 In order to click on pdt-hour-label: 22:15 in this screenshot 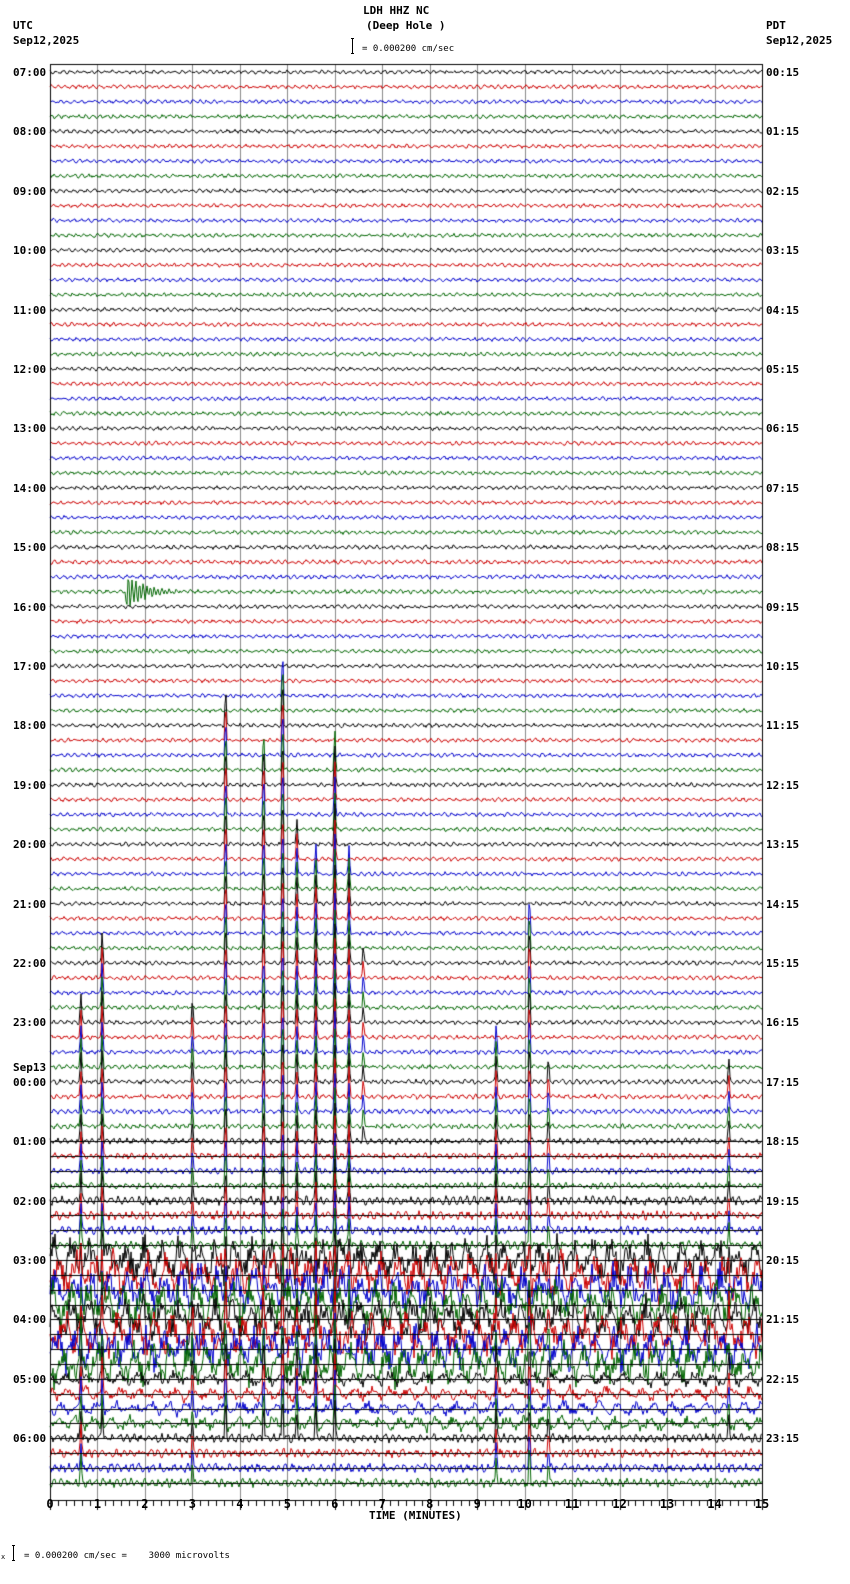, I will do `click(783, 1379)`.